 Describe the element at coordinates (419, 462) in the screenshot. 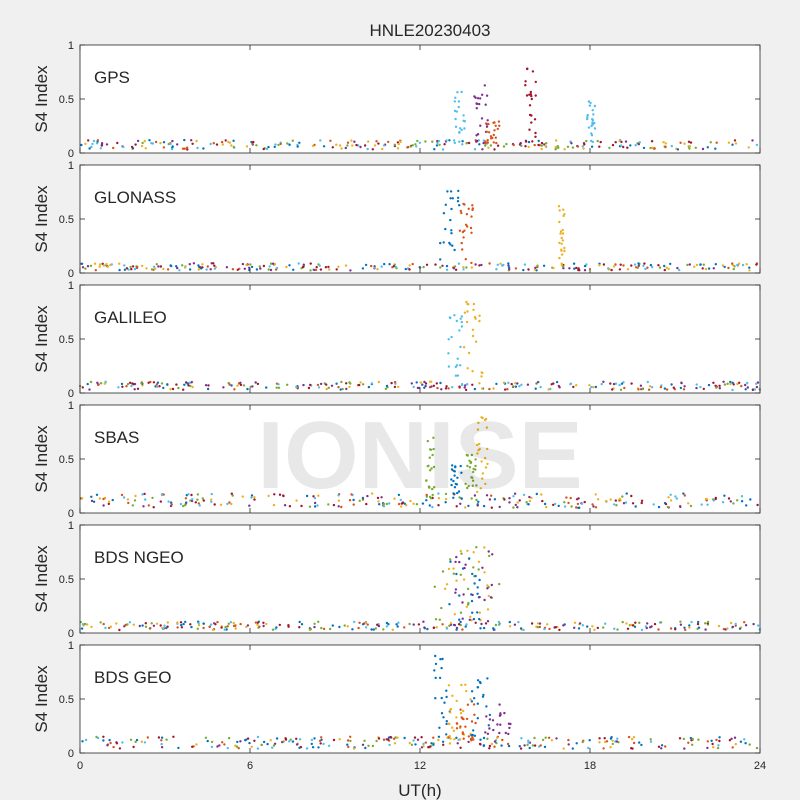

I see `scatter-points` at that location.